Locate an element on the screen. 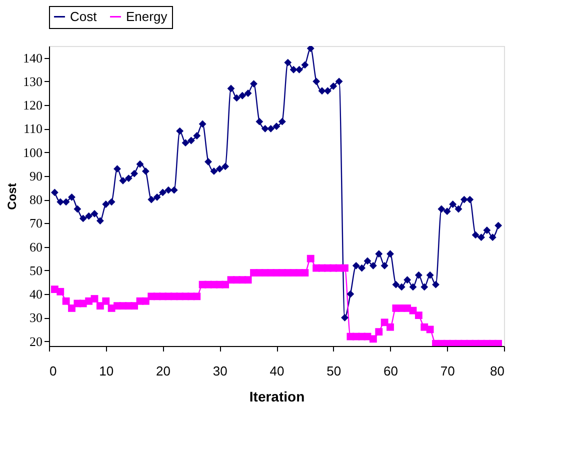 Image resolution: width=564 pixels, height=465 pixels. x-tick-label: 20 is located at coordinates (163, 371).